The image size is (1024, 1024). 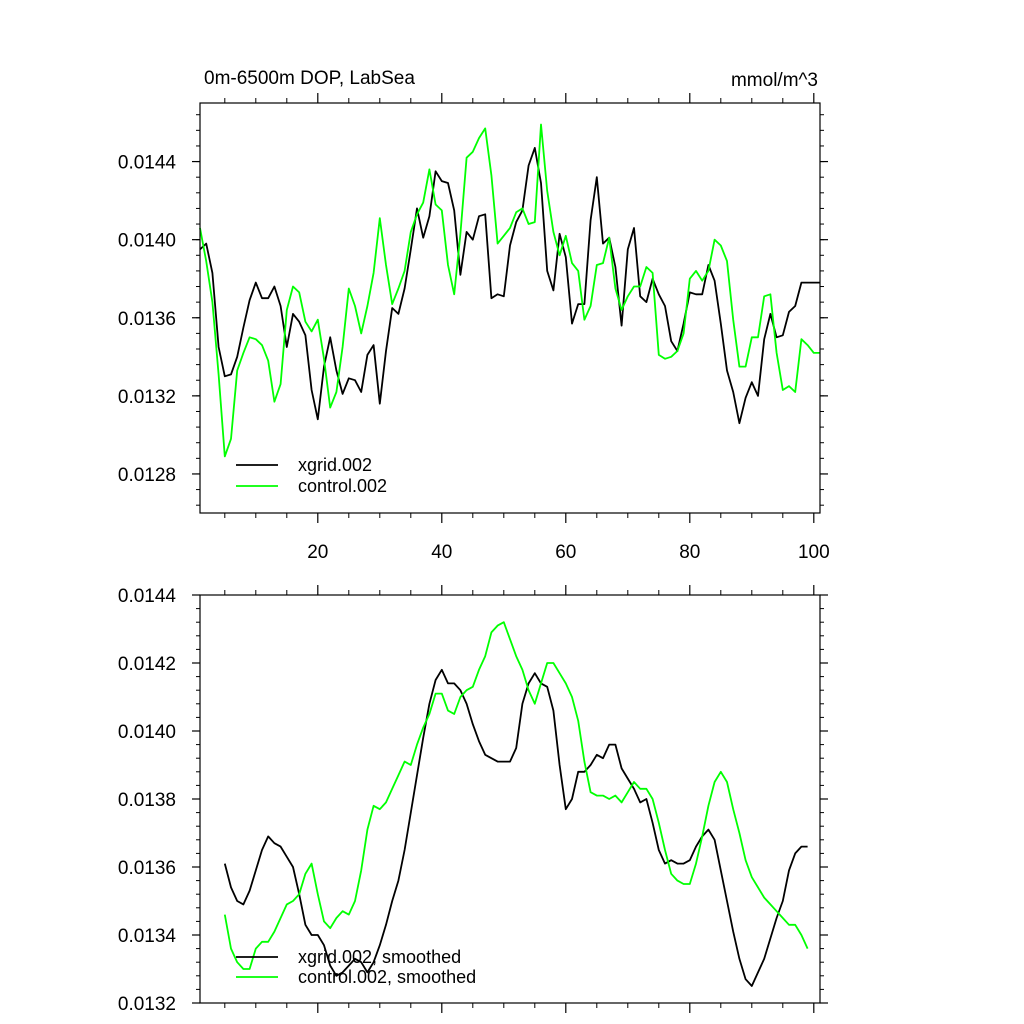 I want to click on y-tick-label: 0.0134, so click(x=147, y=936).